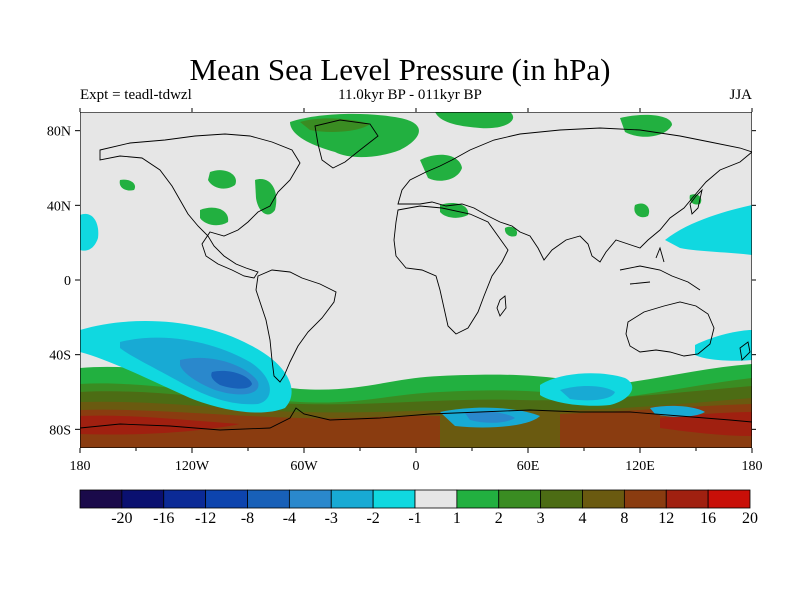  What do you see at coordinates (708, 518) in the screenshot?
I see `colorbar-label: 16` at bounding box center [708, 518].